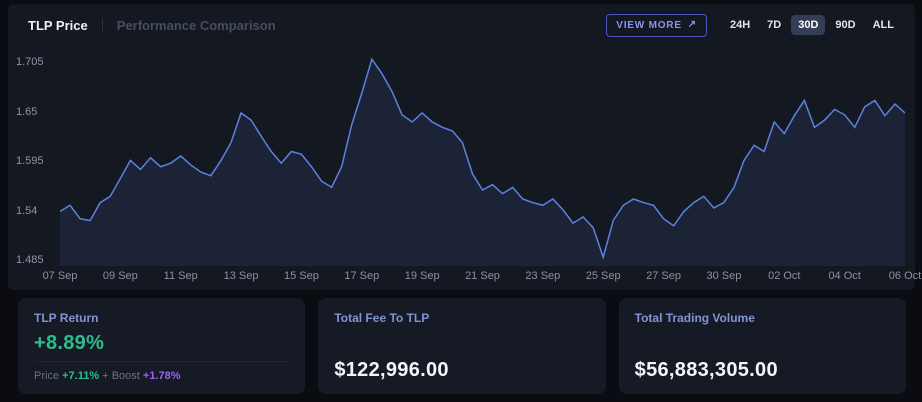  What do you see at coordinates (66, 318) in the screenshot?
I see `card-title: TLP Return` at bounding box center [66, 318].